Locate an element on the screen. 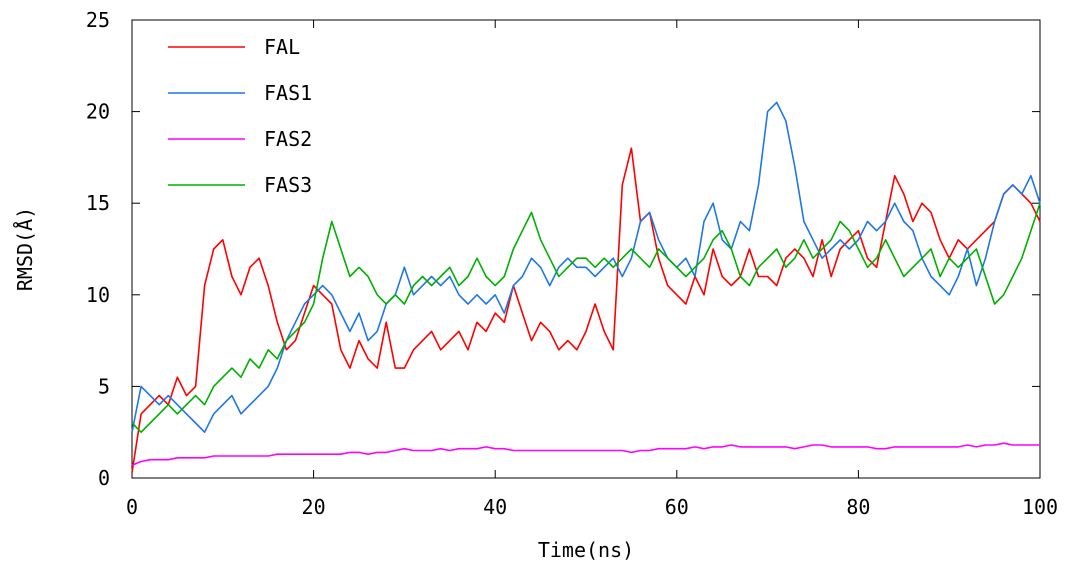 The width and height of the screenshot is (1077, 567). series-line-fas2 is located at coordinates (586, 454).